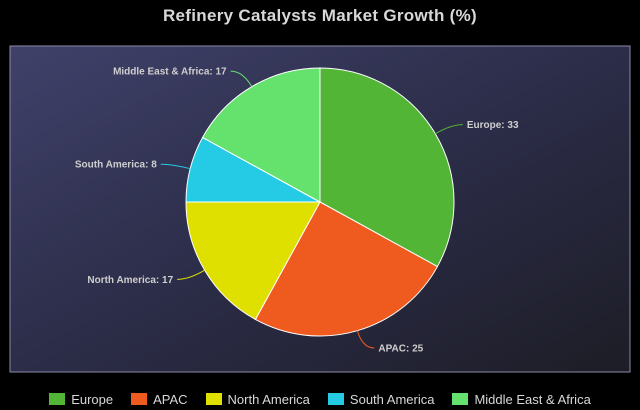  Describe the element at coordinates (130, 280) in the screenshot. I see `slice-label-north-america: North America: 17` at that location.